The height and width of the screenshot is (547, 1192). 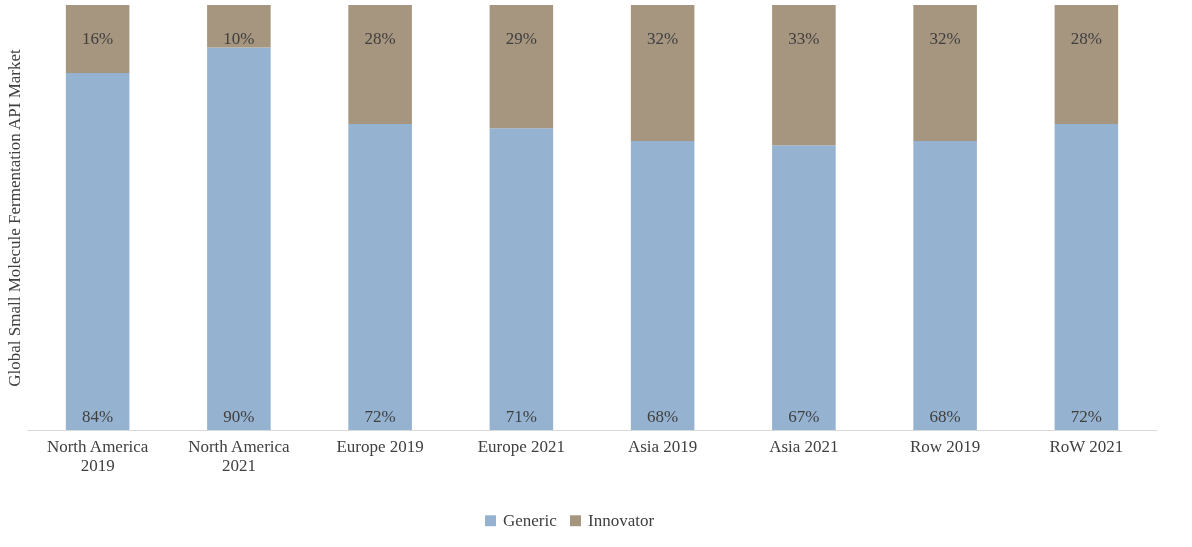 What do you see at coordinates (530, 520) in the screenshot?
I see `legend-label: Generic` at bounding box center [530, 520].